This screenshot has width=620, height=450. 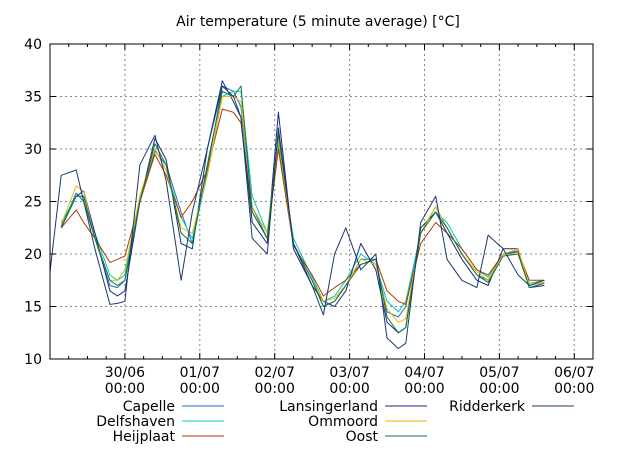 I want to click on y-tick-label: 25, so click(x=33, y=203).